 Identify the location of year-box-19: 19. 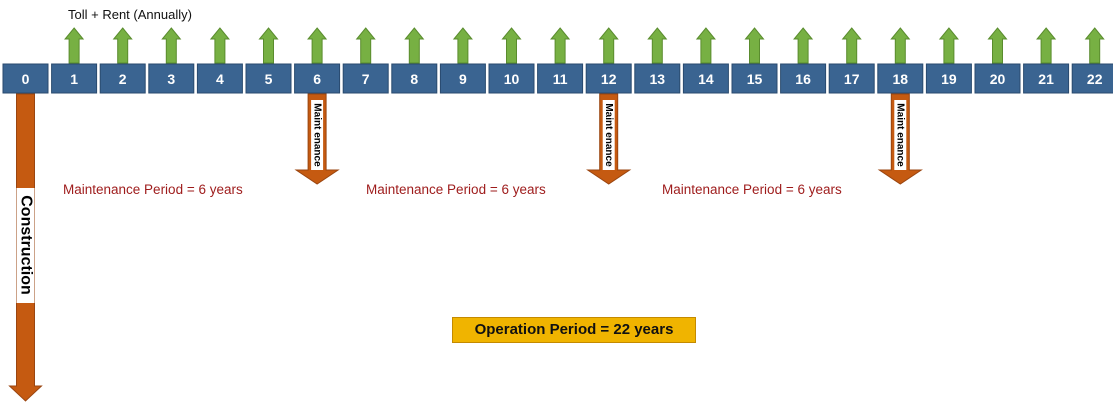
(948, 78).